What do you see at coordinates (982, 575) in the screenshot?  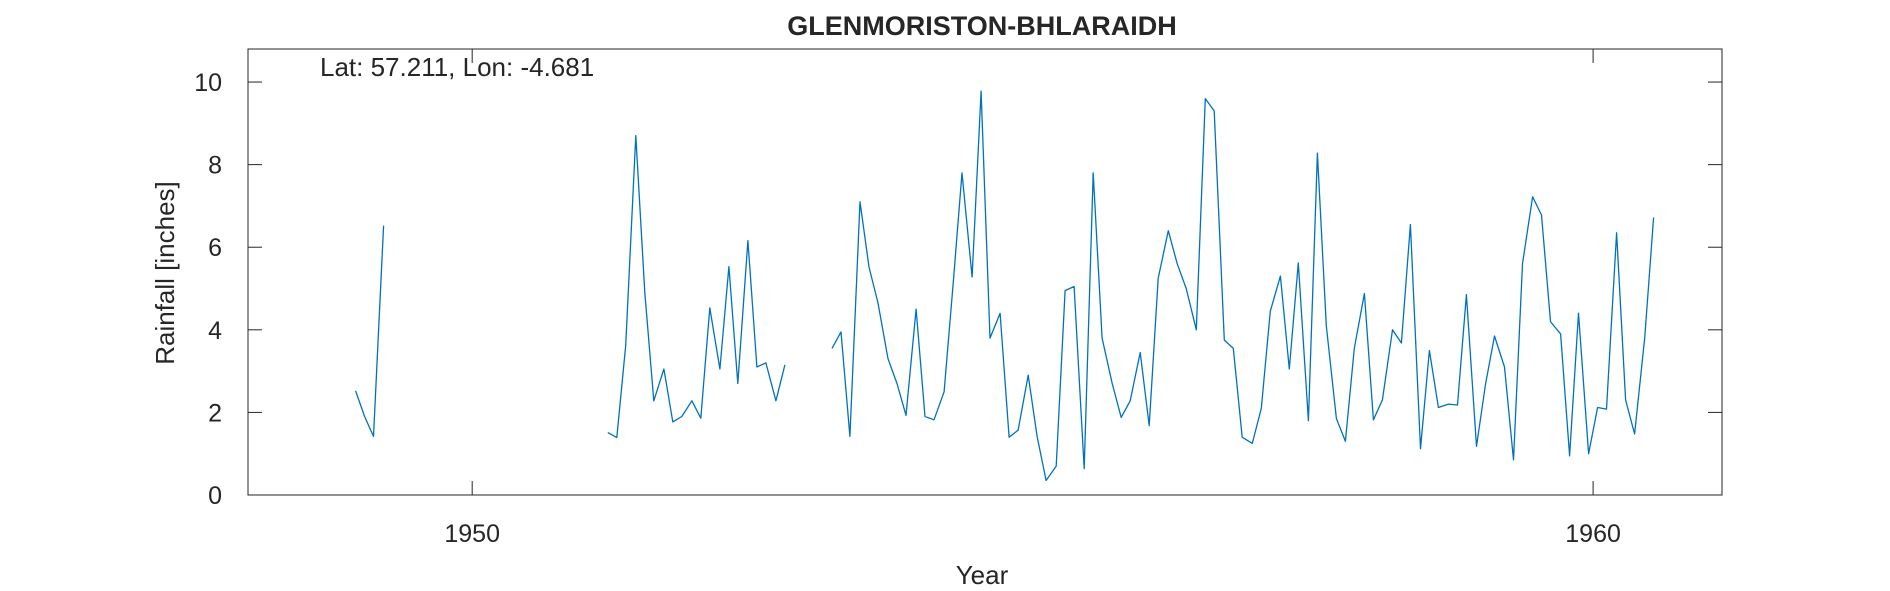 I see `x-axis-label: Year` at bounding box center [982, 575].